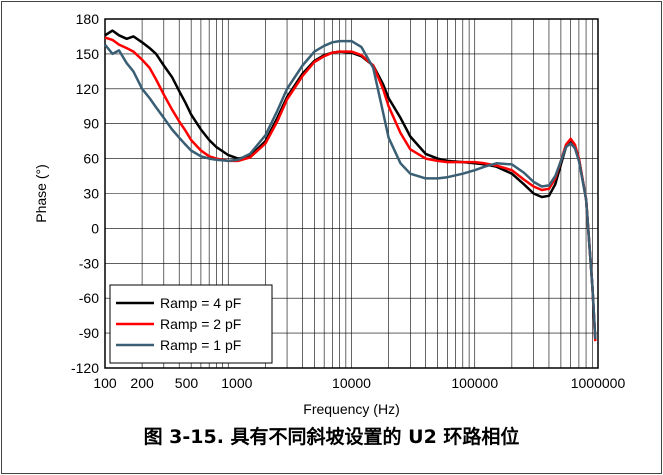 The width and height of the screenshot is (663, 475). Describe the element at coordinates (88, 89) in the screenshot. I see `y-tick-label: 120` at that location.